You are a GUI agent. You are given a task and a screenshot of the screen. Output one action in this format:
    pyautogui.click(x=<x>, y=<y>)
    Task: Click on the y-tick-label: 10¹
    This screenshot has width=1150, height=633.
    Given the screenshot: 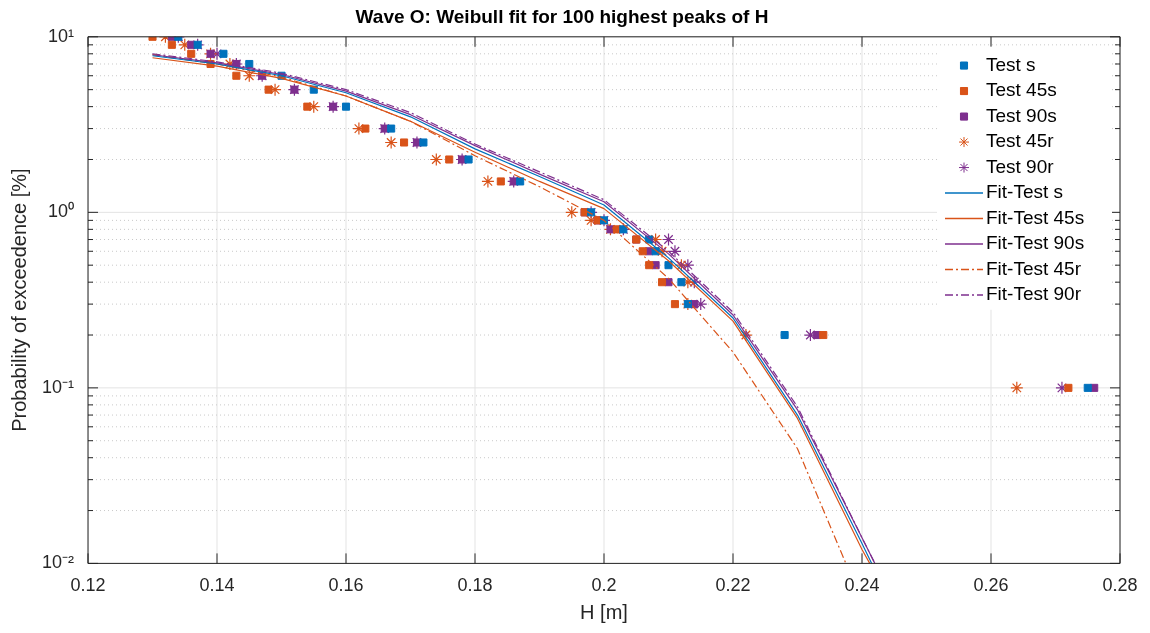 What is the action you would take?
    pyautogui.click(x=61, y=35)
    